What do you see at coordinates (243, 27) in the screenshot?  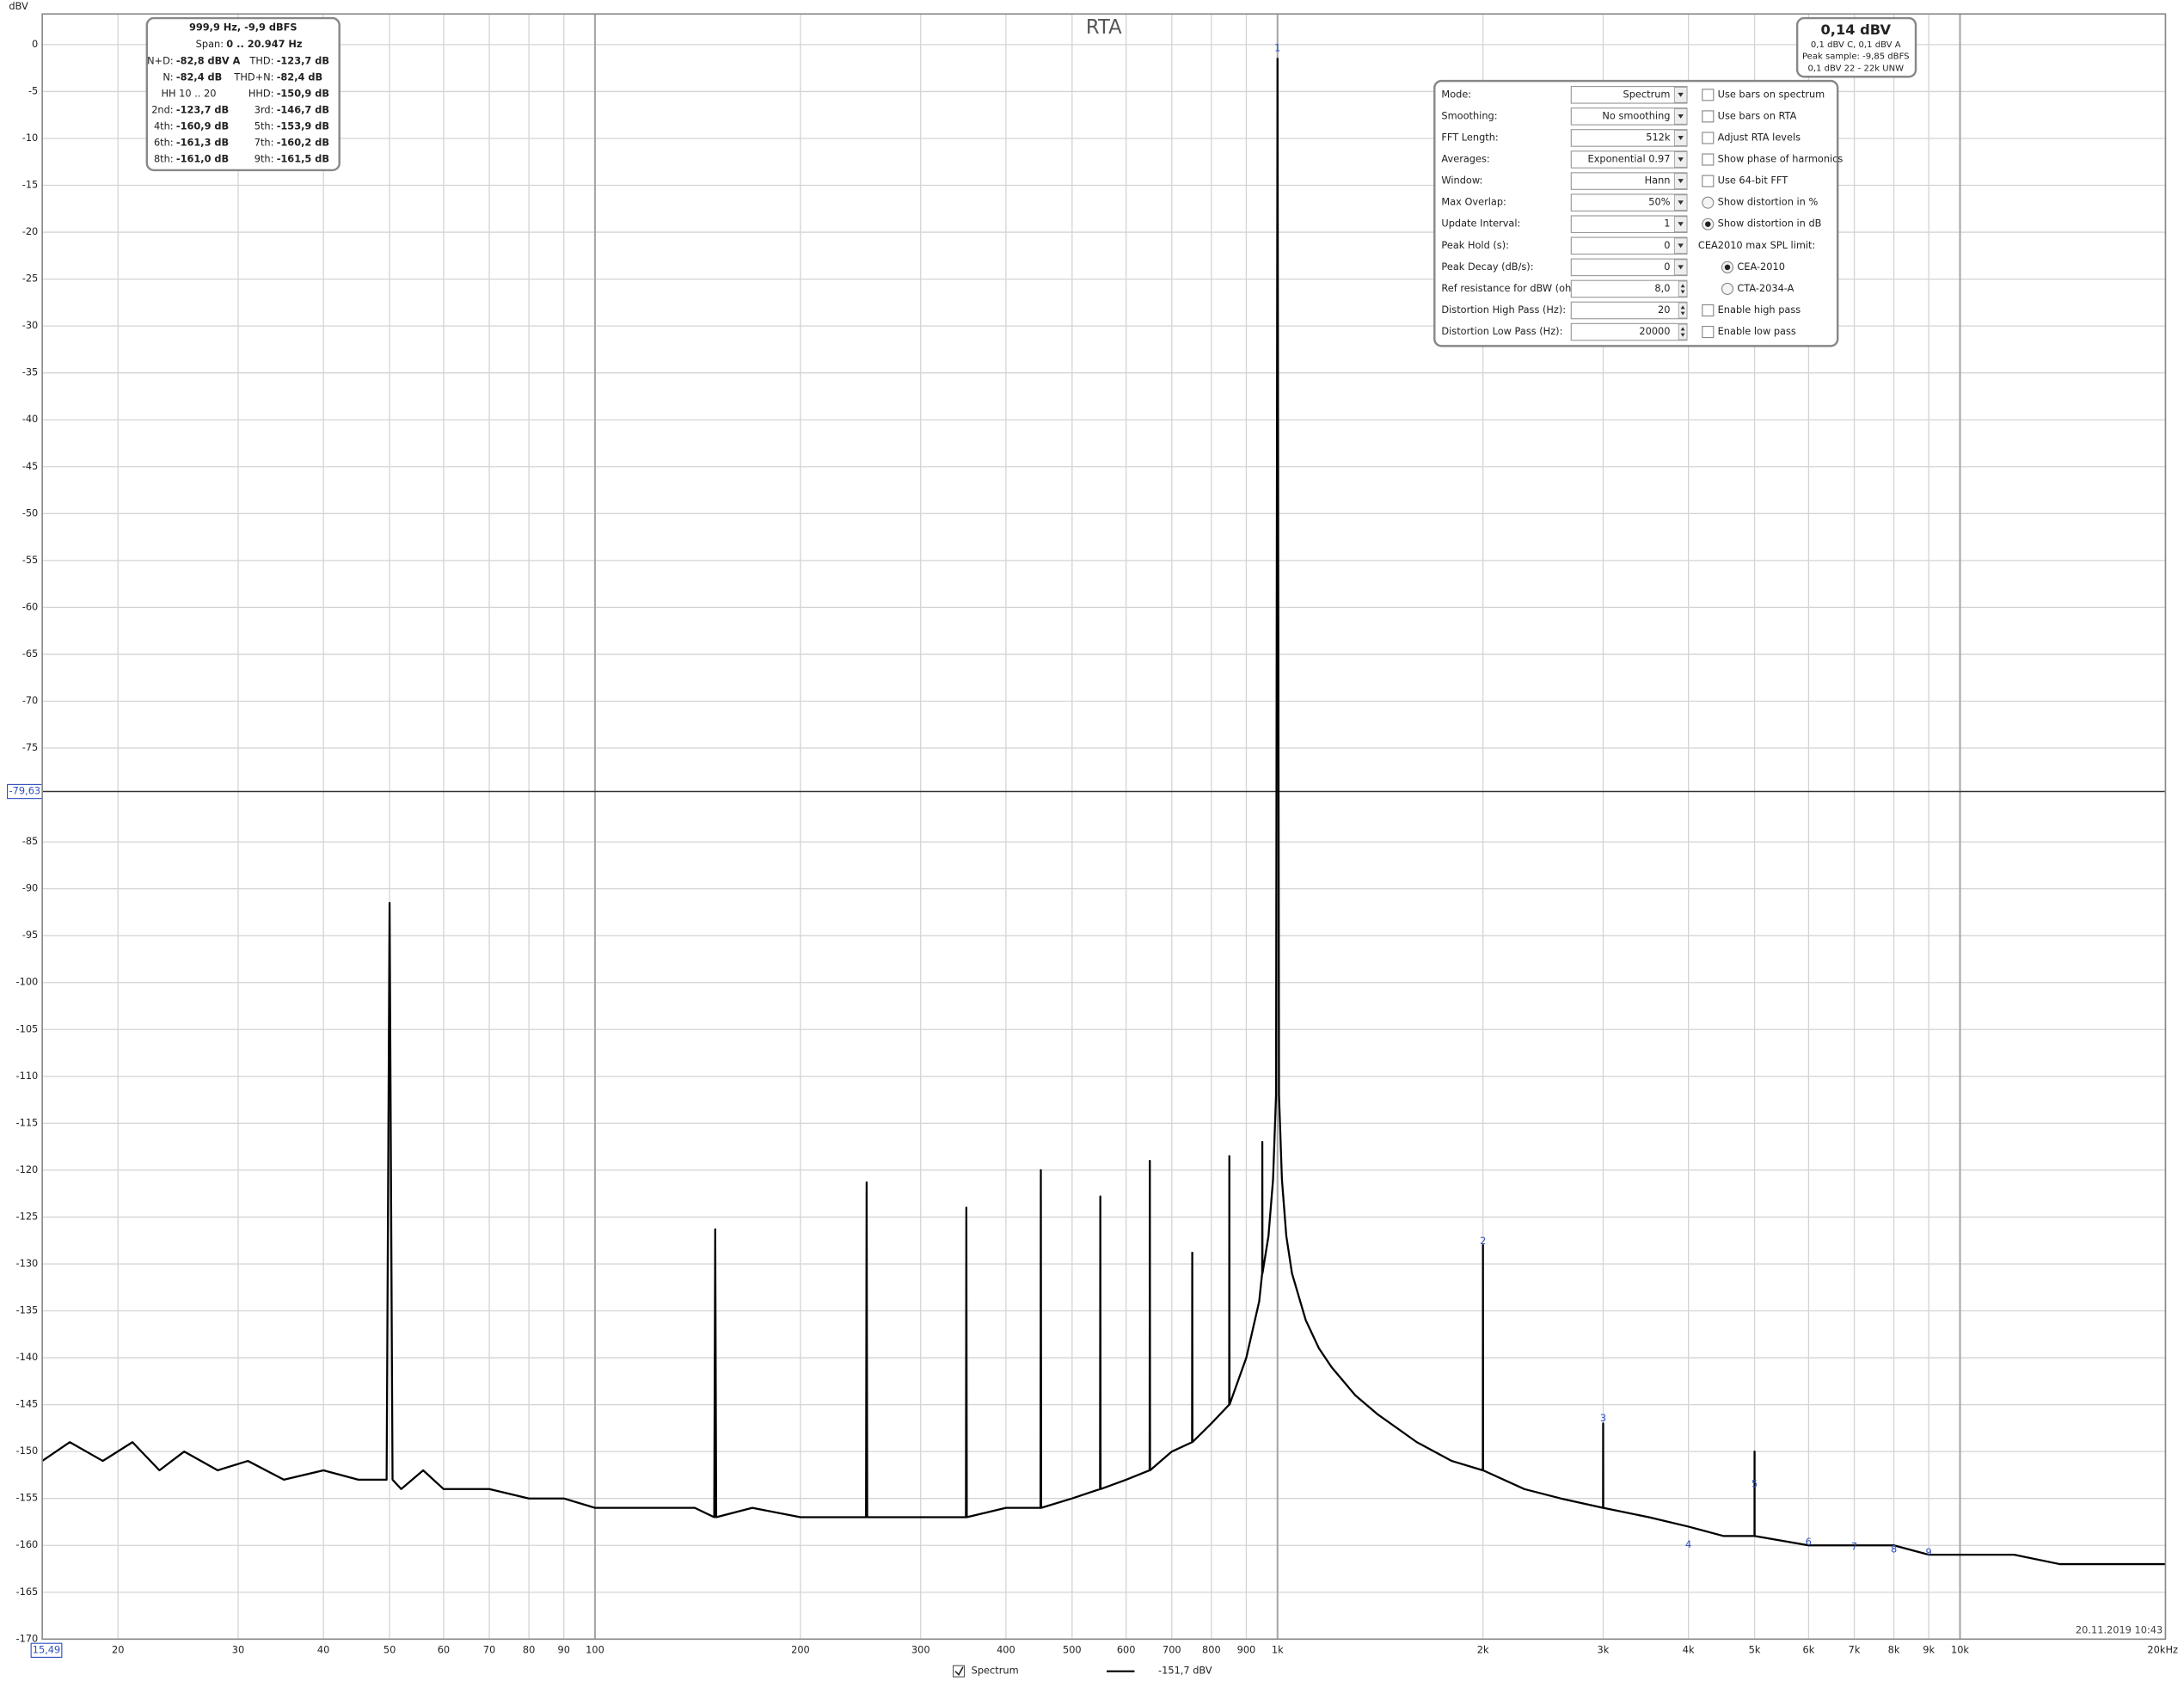 I see `info-header: 999,9 Hz, -9,9 dBFS` at bounding box center [243, 27].